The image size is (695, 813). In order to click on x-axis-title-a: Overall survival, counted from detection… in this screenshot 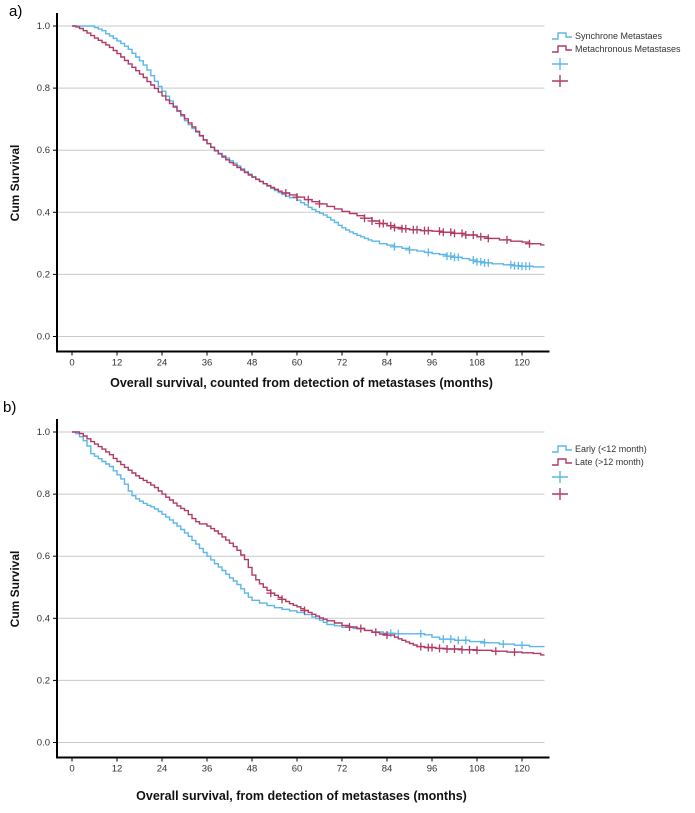, I will do `click(301, 383)`.